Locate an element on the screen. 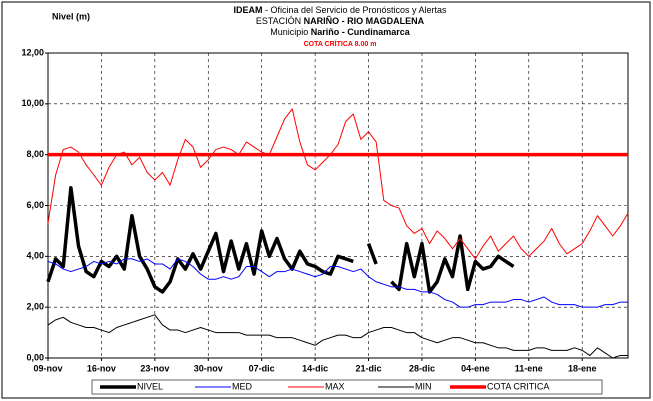  legend-label: MED is located at coordinates (242, 386).